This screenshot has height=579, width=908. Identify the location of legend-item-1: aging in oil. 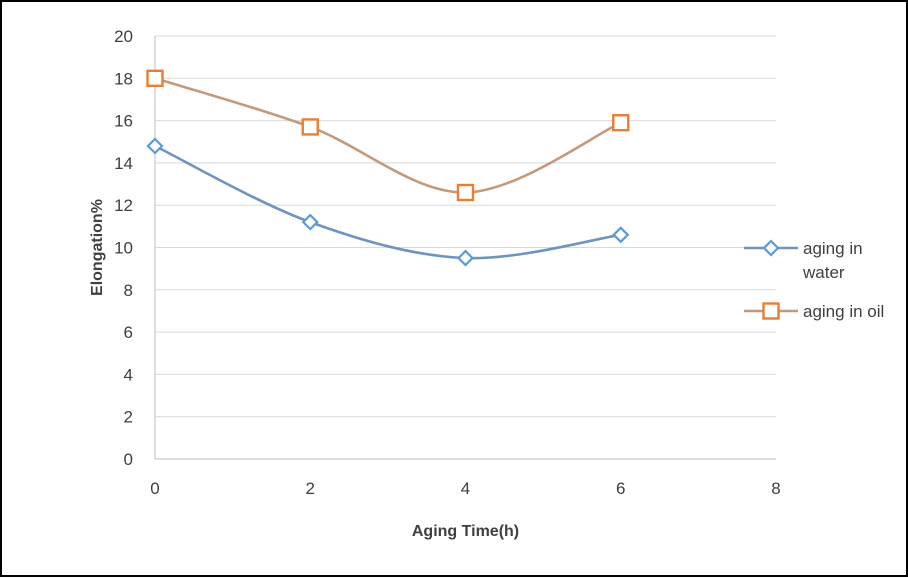
(814, 311).